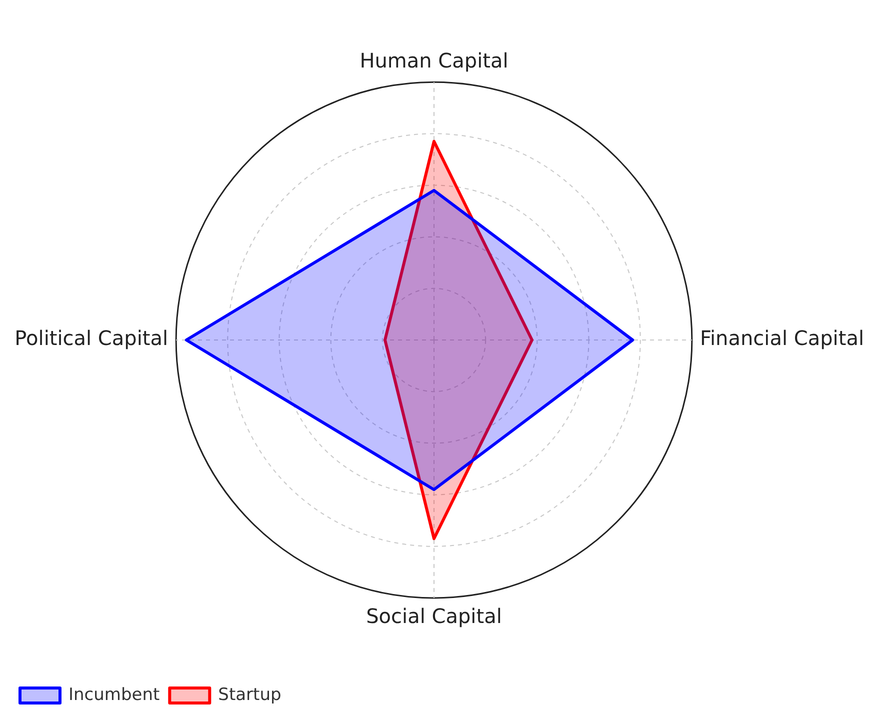  I want to click on spoke-label: Human Capital, so click(434, 60).